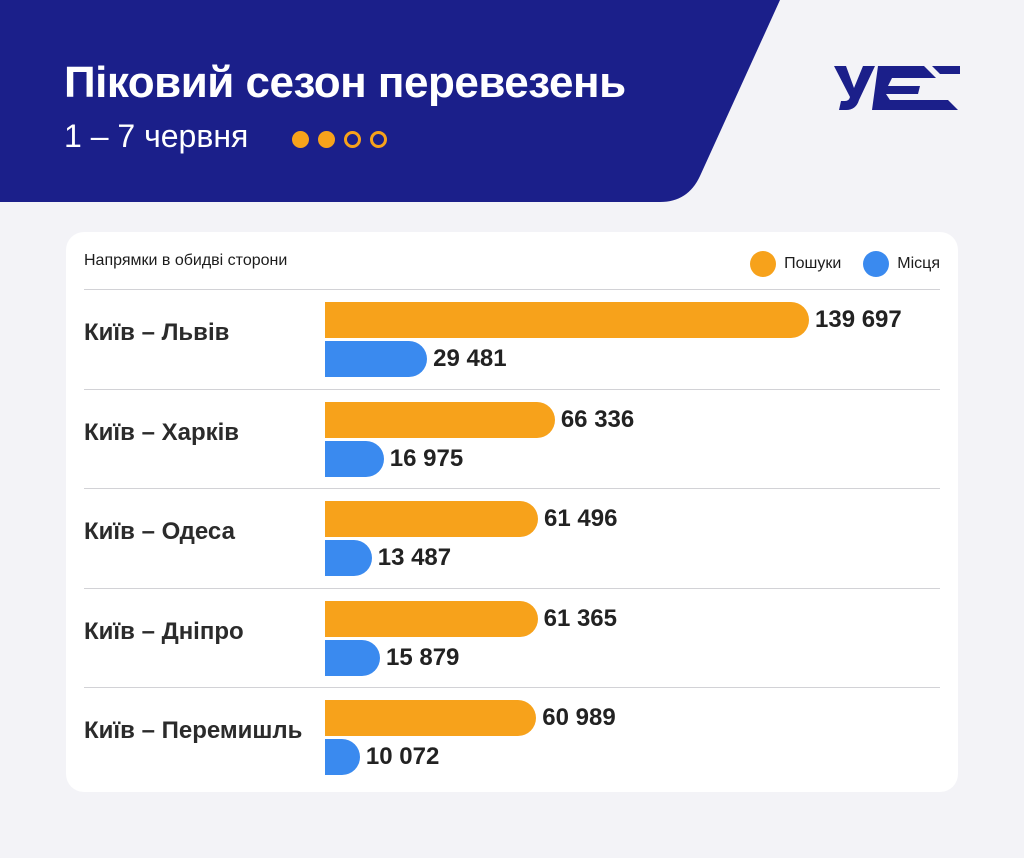  What do you see at coordinates (339, 139) in the screenshot?
I see `progress-dots` at bounding box center [339, 139].